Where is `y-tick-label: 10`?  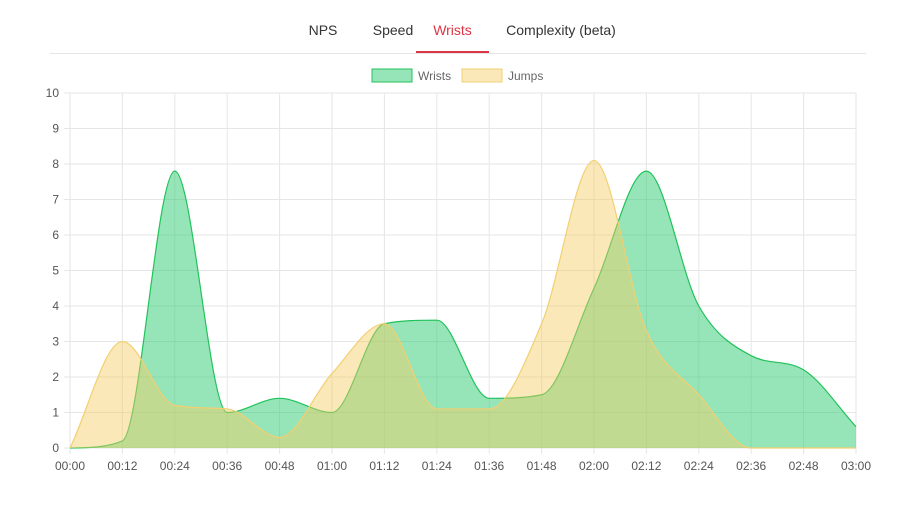 y-tick-label: 10 is located at coordinates (53, 93).